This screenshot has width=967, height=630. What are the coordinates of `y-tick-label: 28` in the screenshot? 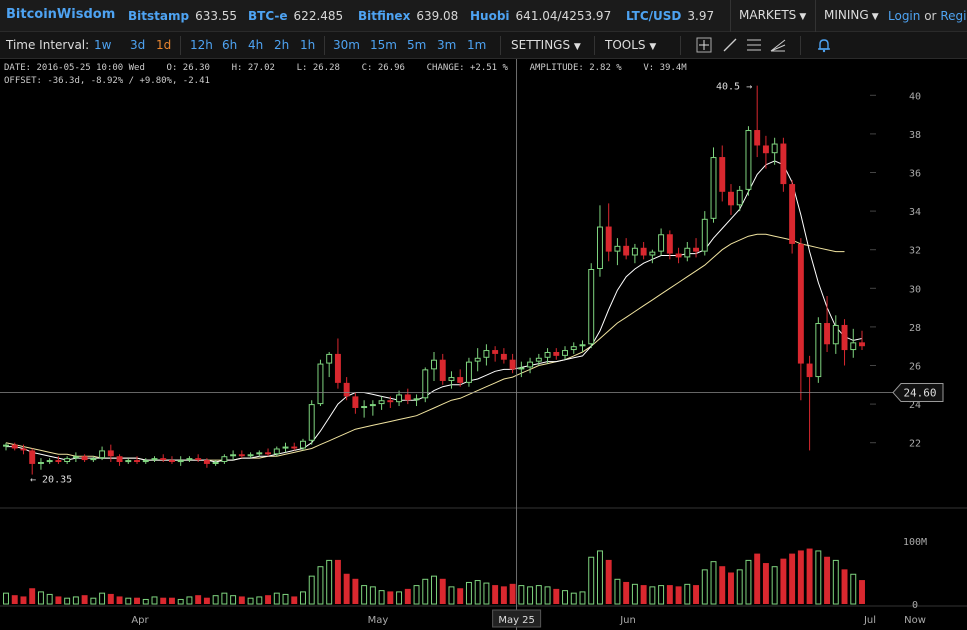 It's located at (915, 328).